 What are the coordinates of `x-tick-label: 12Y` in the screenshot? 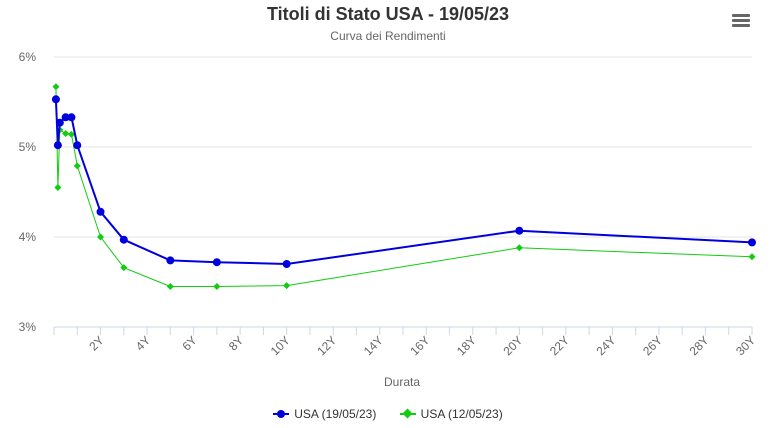 It's located at (326, 345).